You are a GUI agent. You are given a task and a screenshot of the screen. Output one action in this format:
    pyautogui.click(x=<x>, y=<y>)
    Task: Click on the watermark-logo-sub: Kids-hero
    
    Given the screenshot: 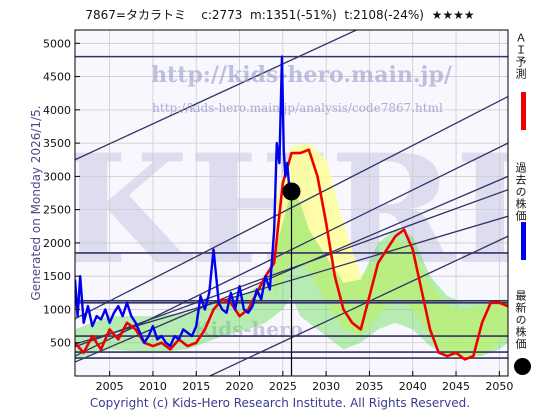 What is the action you would take?
    pyautogui.click(x=248, y=329)
    